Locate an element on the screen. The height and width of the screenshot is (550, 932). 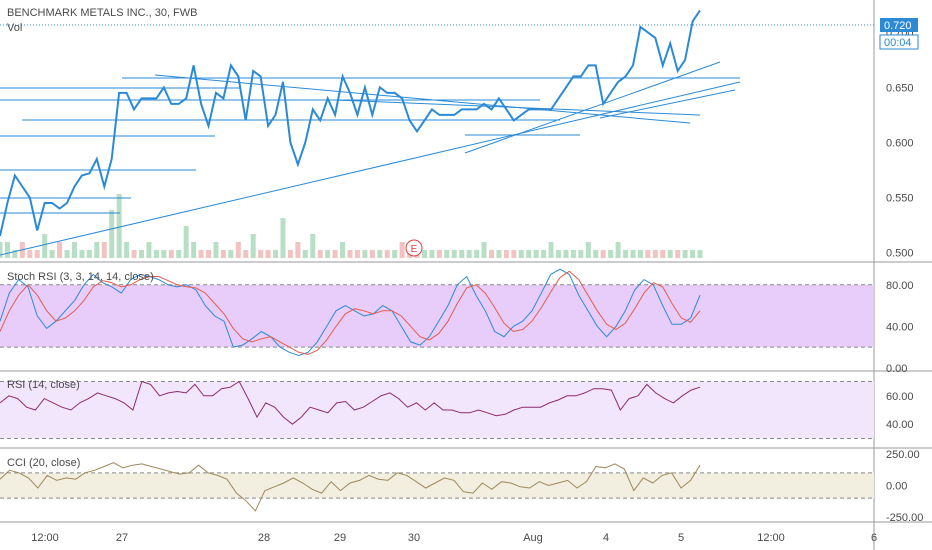
earnings-marker: E is located at coordinates (414, 248).